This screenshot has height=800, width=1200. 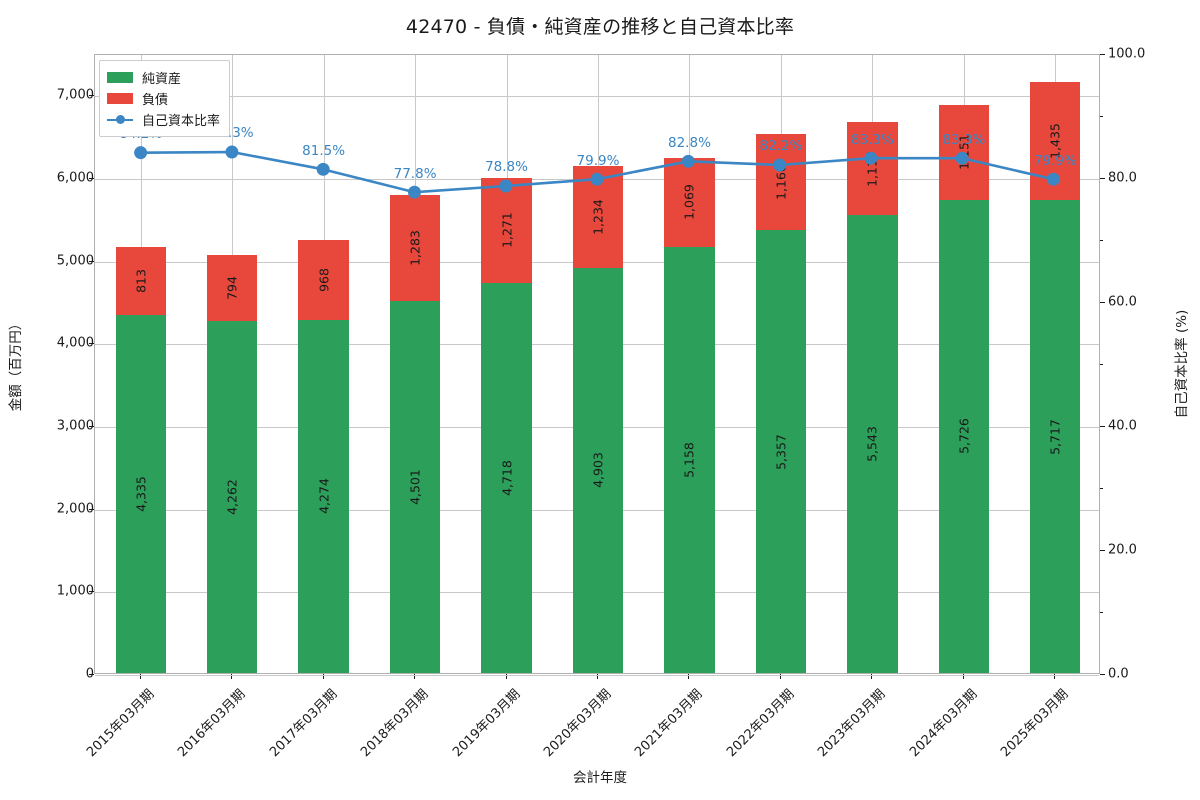 I want to click on legend-item: 自己資本比率, so click(x=163, y=119).